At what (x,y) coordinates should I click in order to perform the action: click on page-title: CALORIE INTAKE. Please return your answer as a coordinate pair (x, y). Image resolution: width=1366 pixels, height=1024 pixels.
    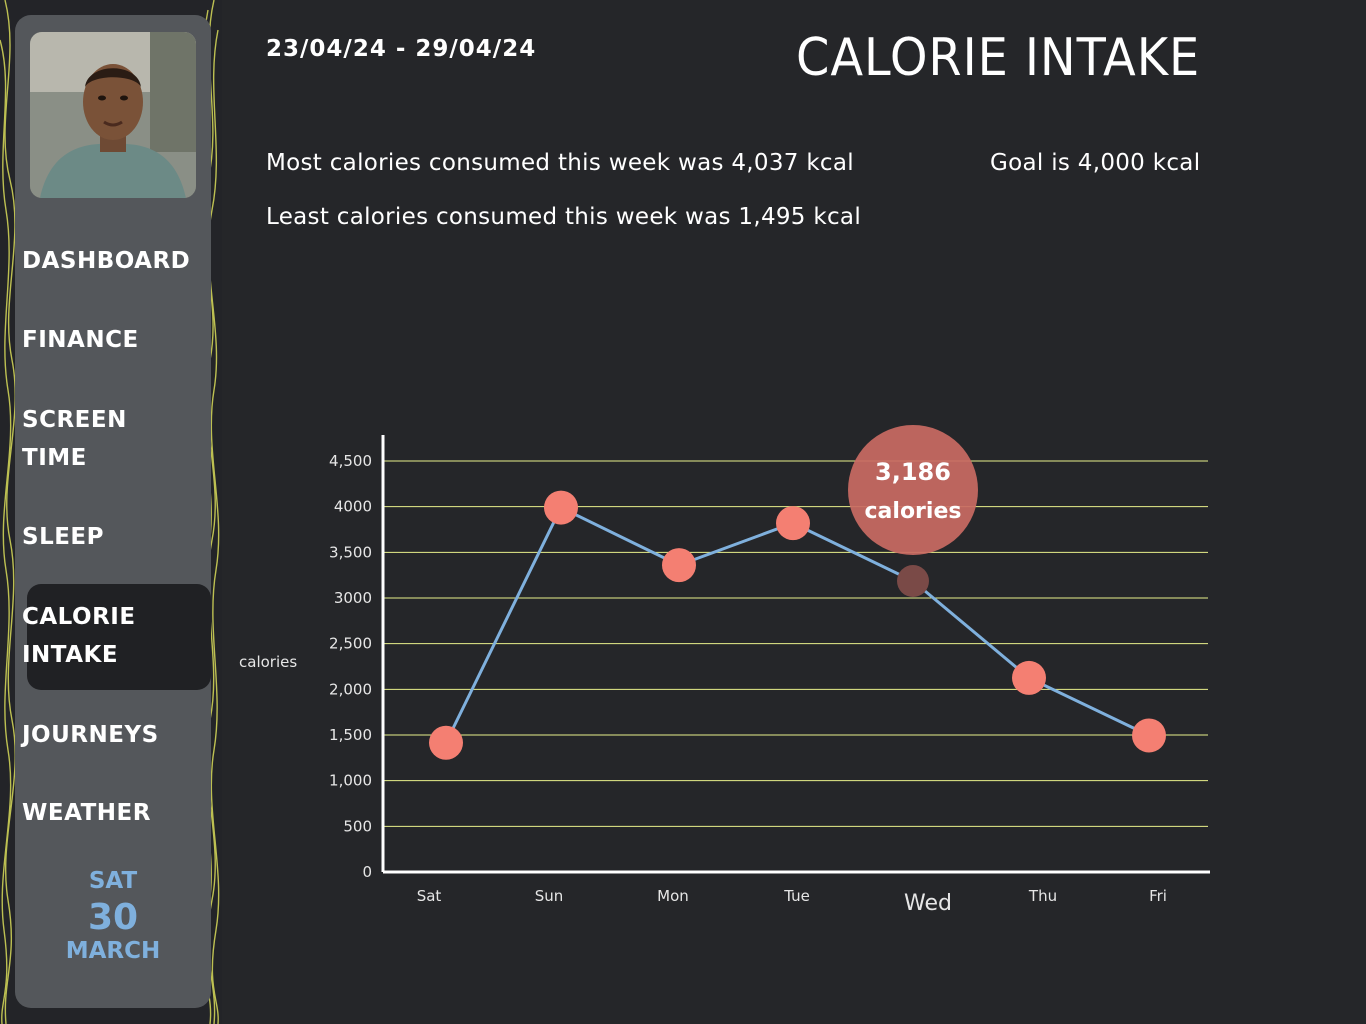
    Looking at the image, I should click on (998, 58).